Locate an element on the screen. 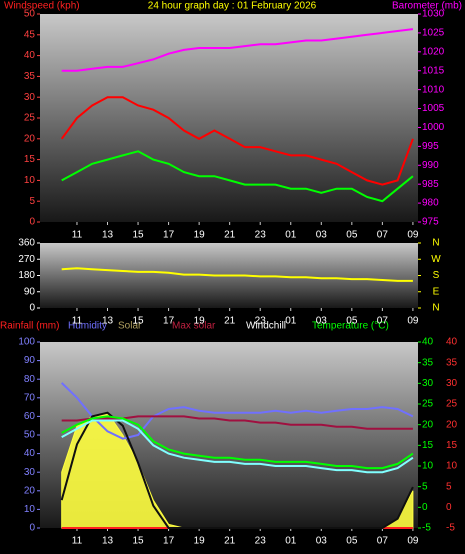 The height and width of the screenshot is (554, 465). legend-entry: Windchill is located at coordinates (266, 326).